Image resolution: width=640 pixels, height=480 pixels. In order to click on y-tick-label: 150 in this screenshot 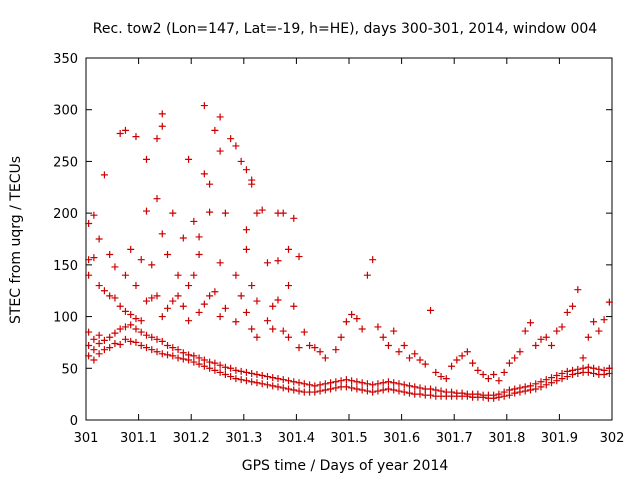, I will do `click(65, 266)`.